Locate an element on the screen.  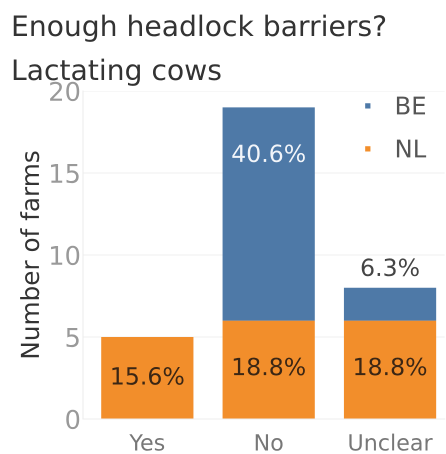
x-tick-label: Unclear is located at coordinates (391, 442).